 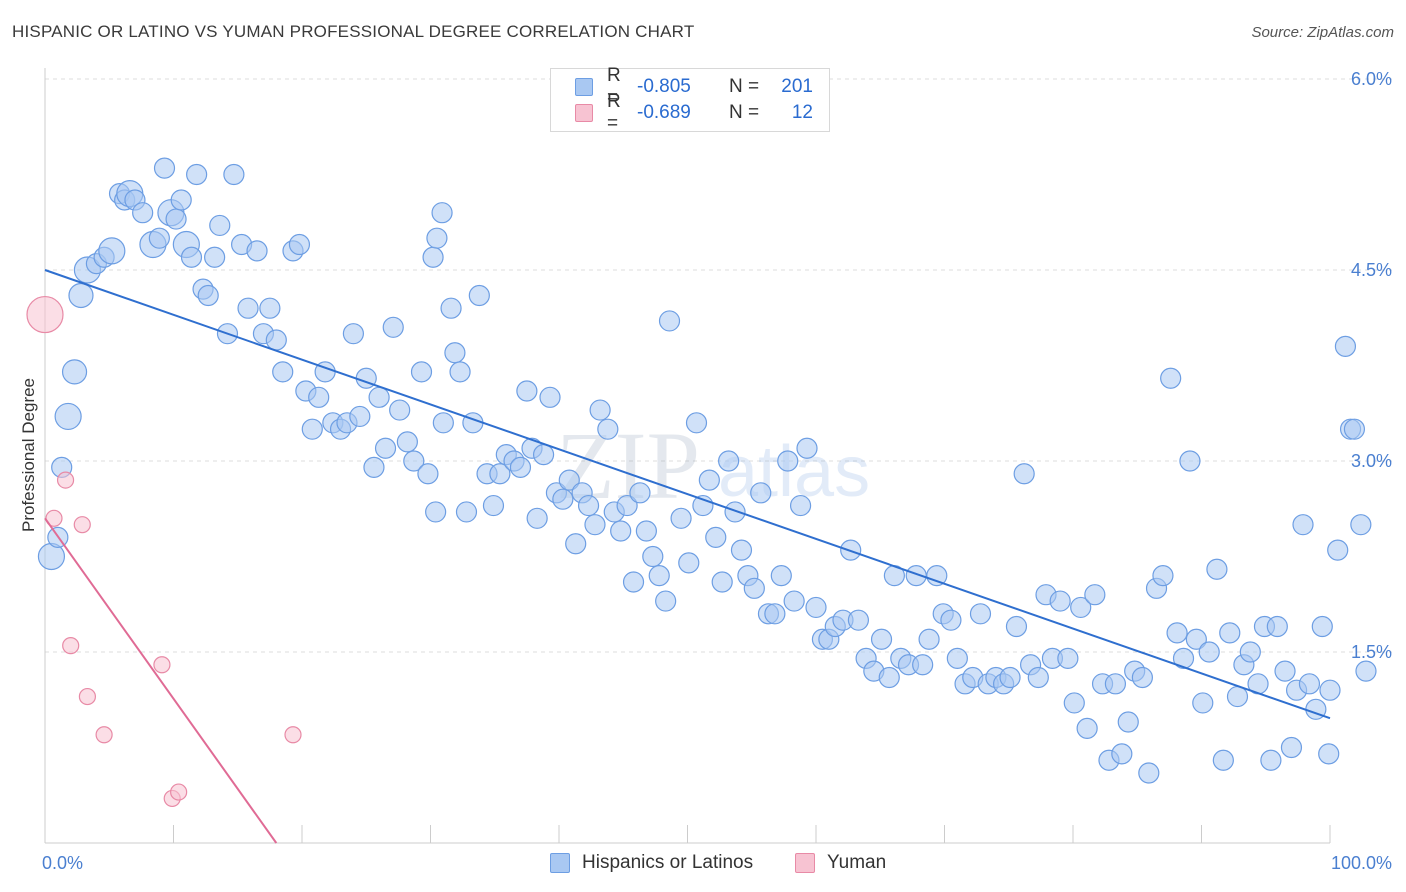 What do you see at coordinates (805, 863) in the screenshot?
I see `bottom-legend-swatch-yuman` at bounding box center [805, 863].